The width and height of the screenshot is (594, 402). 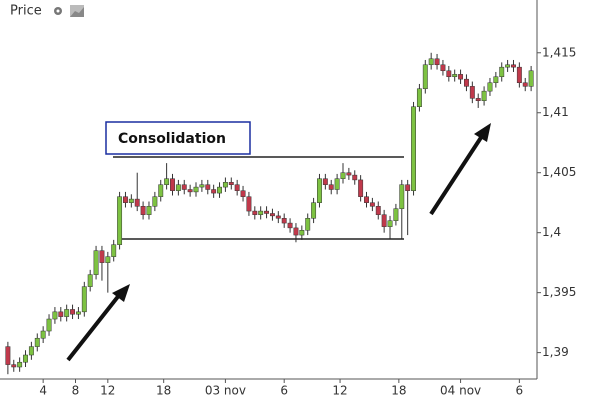 I want to click on y-tick-label: 1,415, so click(x=559, y=52).